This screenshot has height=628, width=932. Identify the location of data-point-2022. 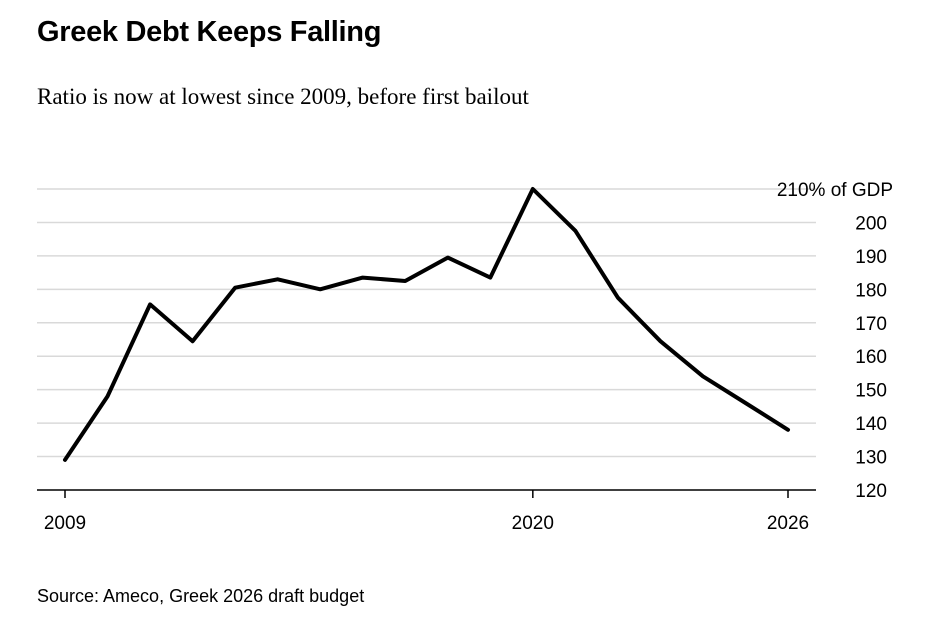
(618, 298).